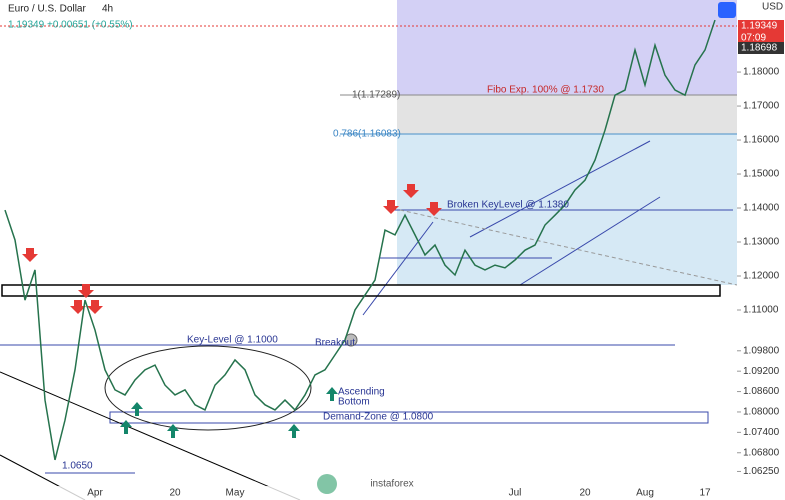 Image resolution: width=785 pixels, height=500 pixels. What do you see at coordinates (361, 392) in the screenshot?
I see `annotation: Ascending` at bounding box center [361, 392].